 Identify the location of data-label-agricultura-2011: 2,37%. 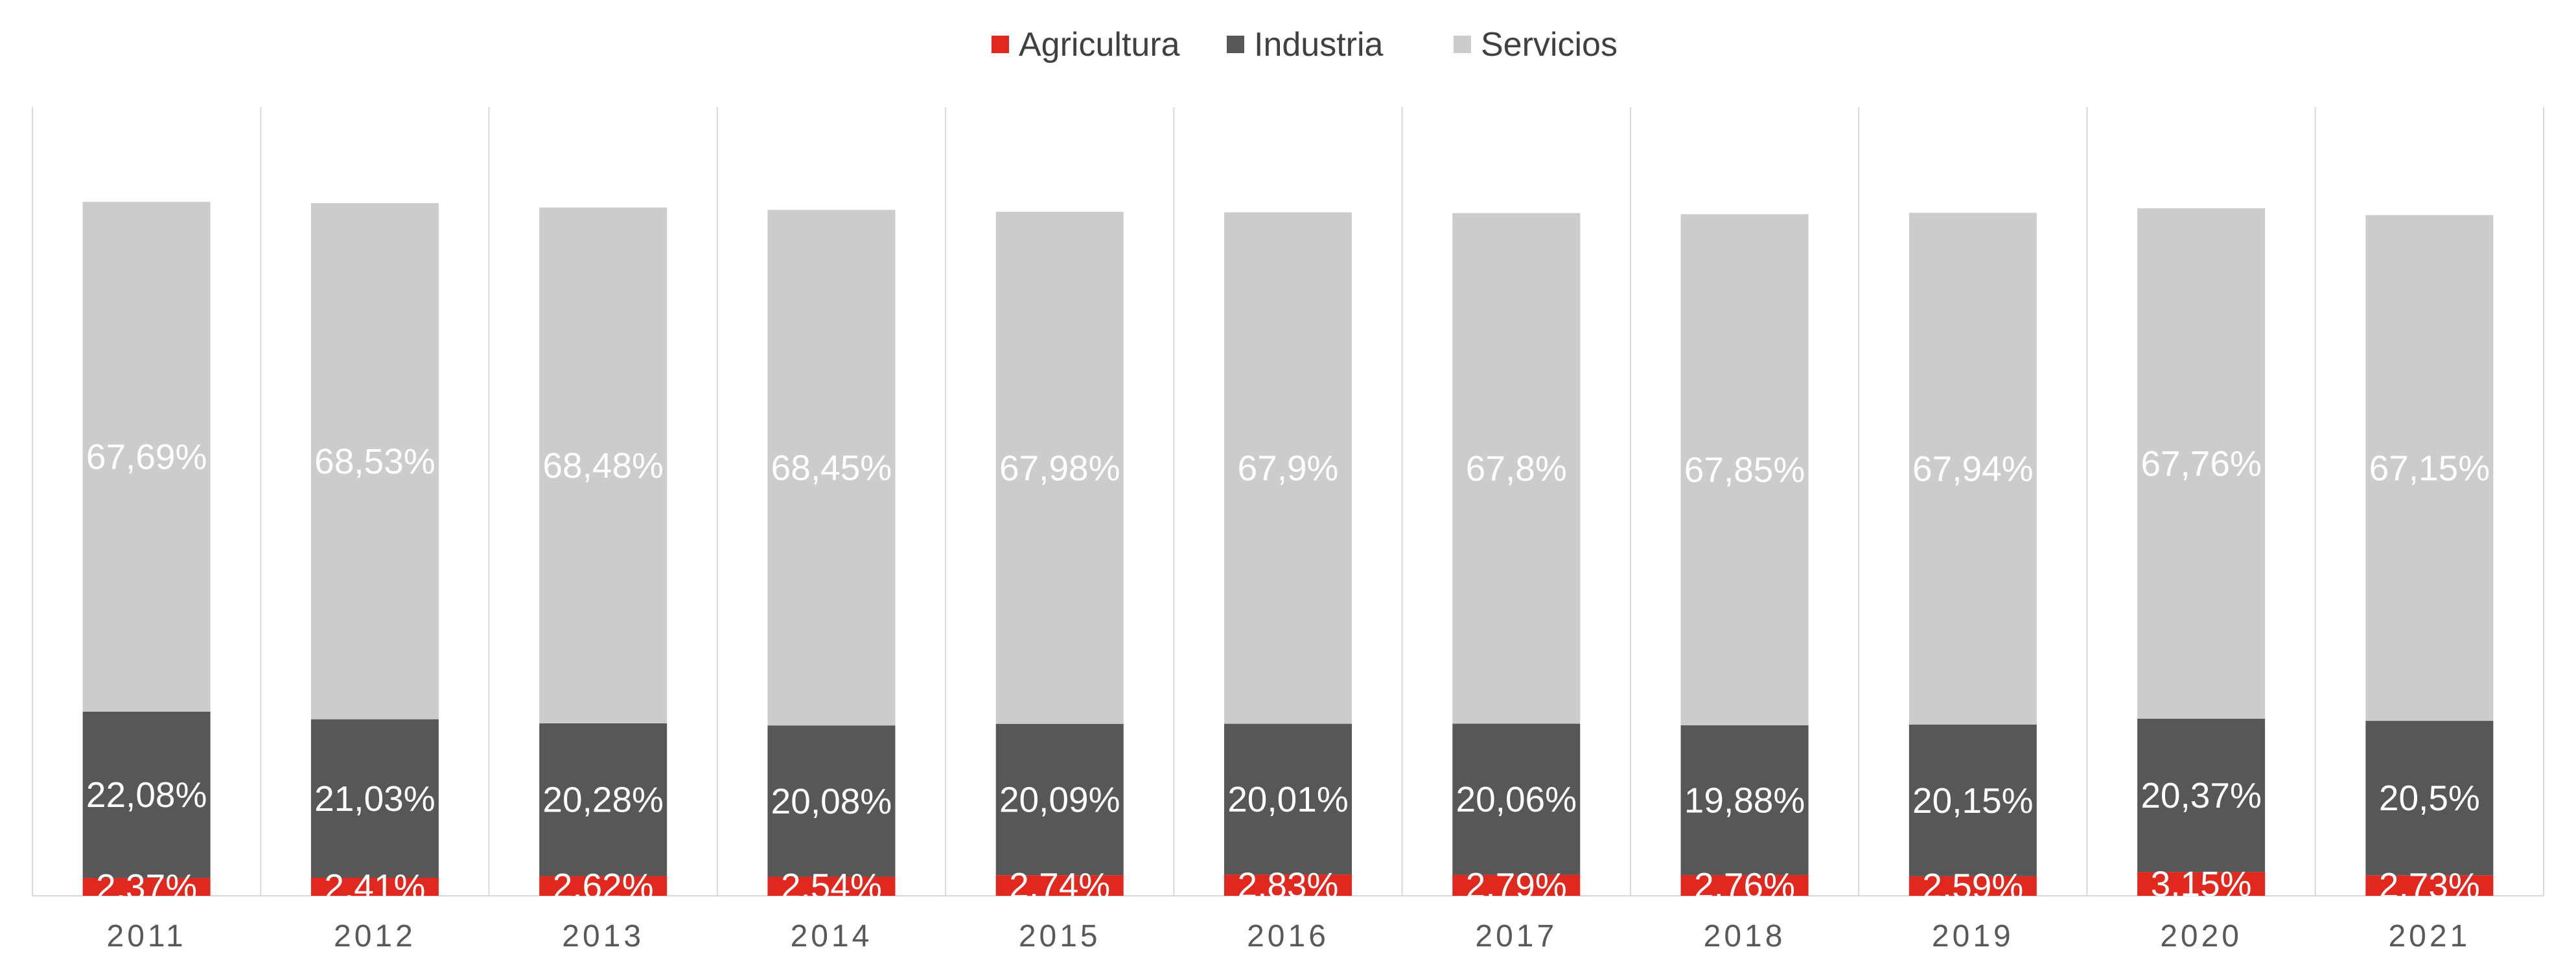
(146, 887).